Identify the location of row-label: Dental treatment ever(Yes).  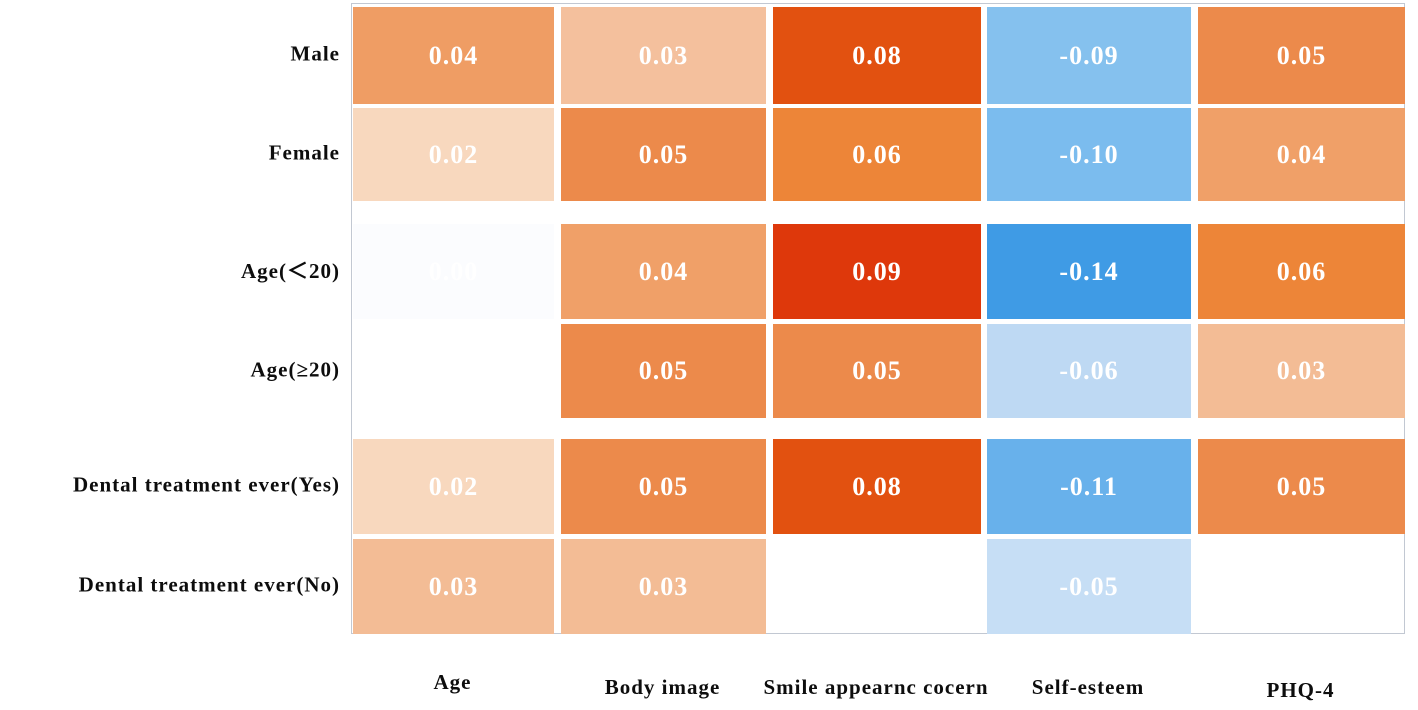
(206, 484).